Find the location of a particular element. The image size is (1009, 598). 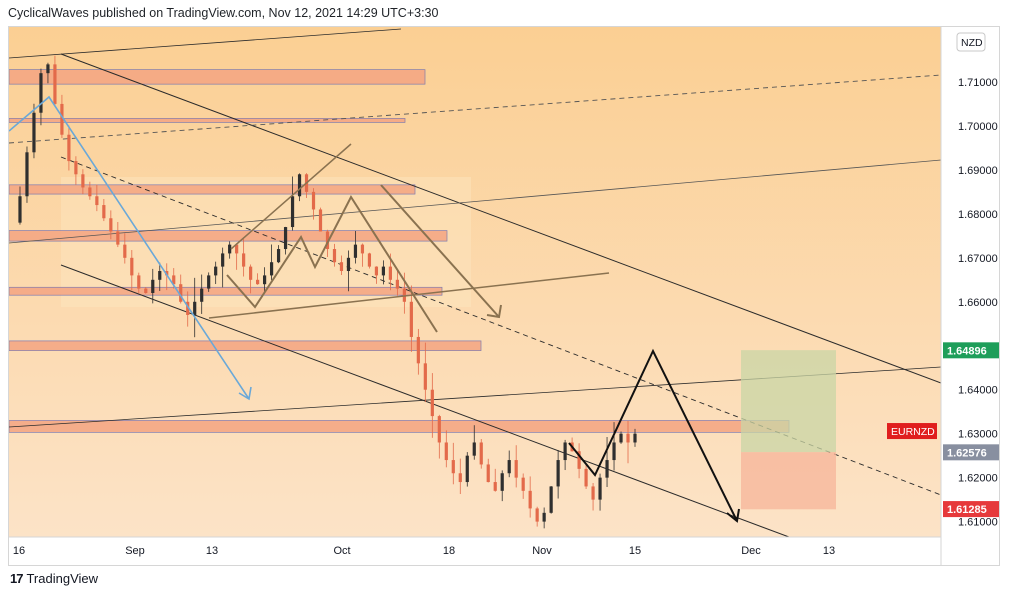

blue-arrowhead is located at coordinates (245, 393).